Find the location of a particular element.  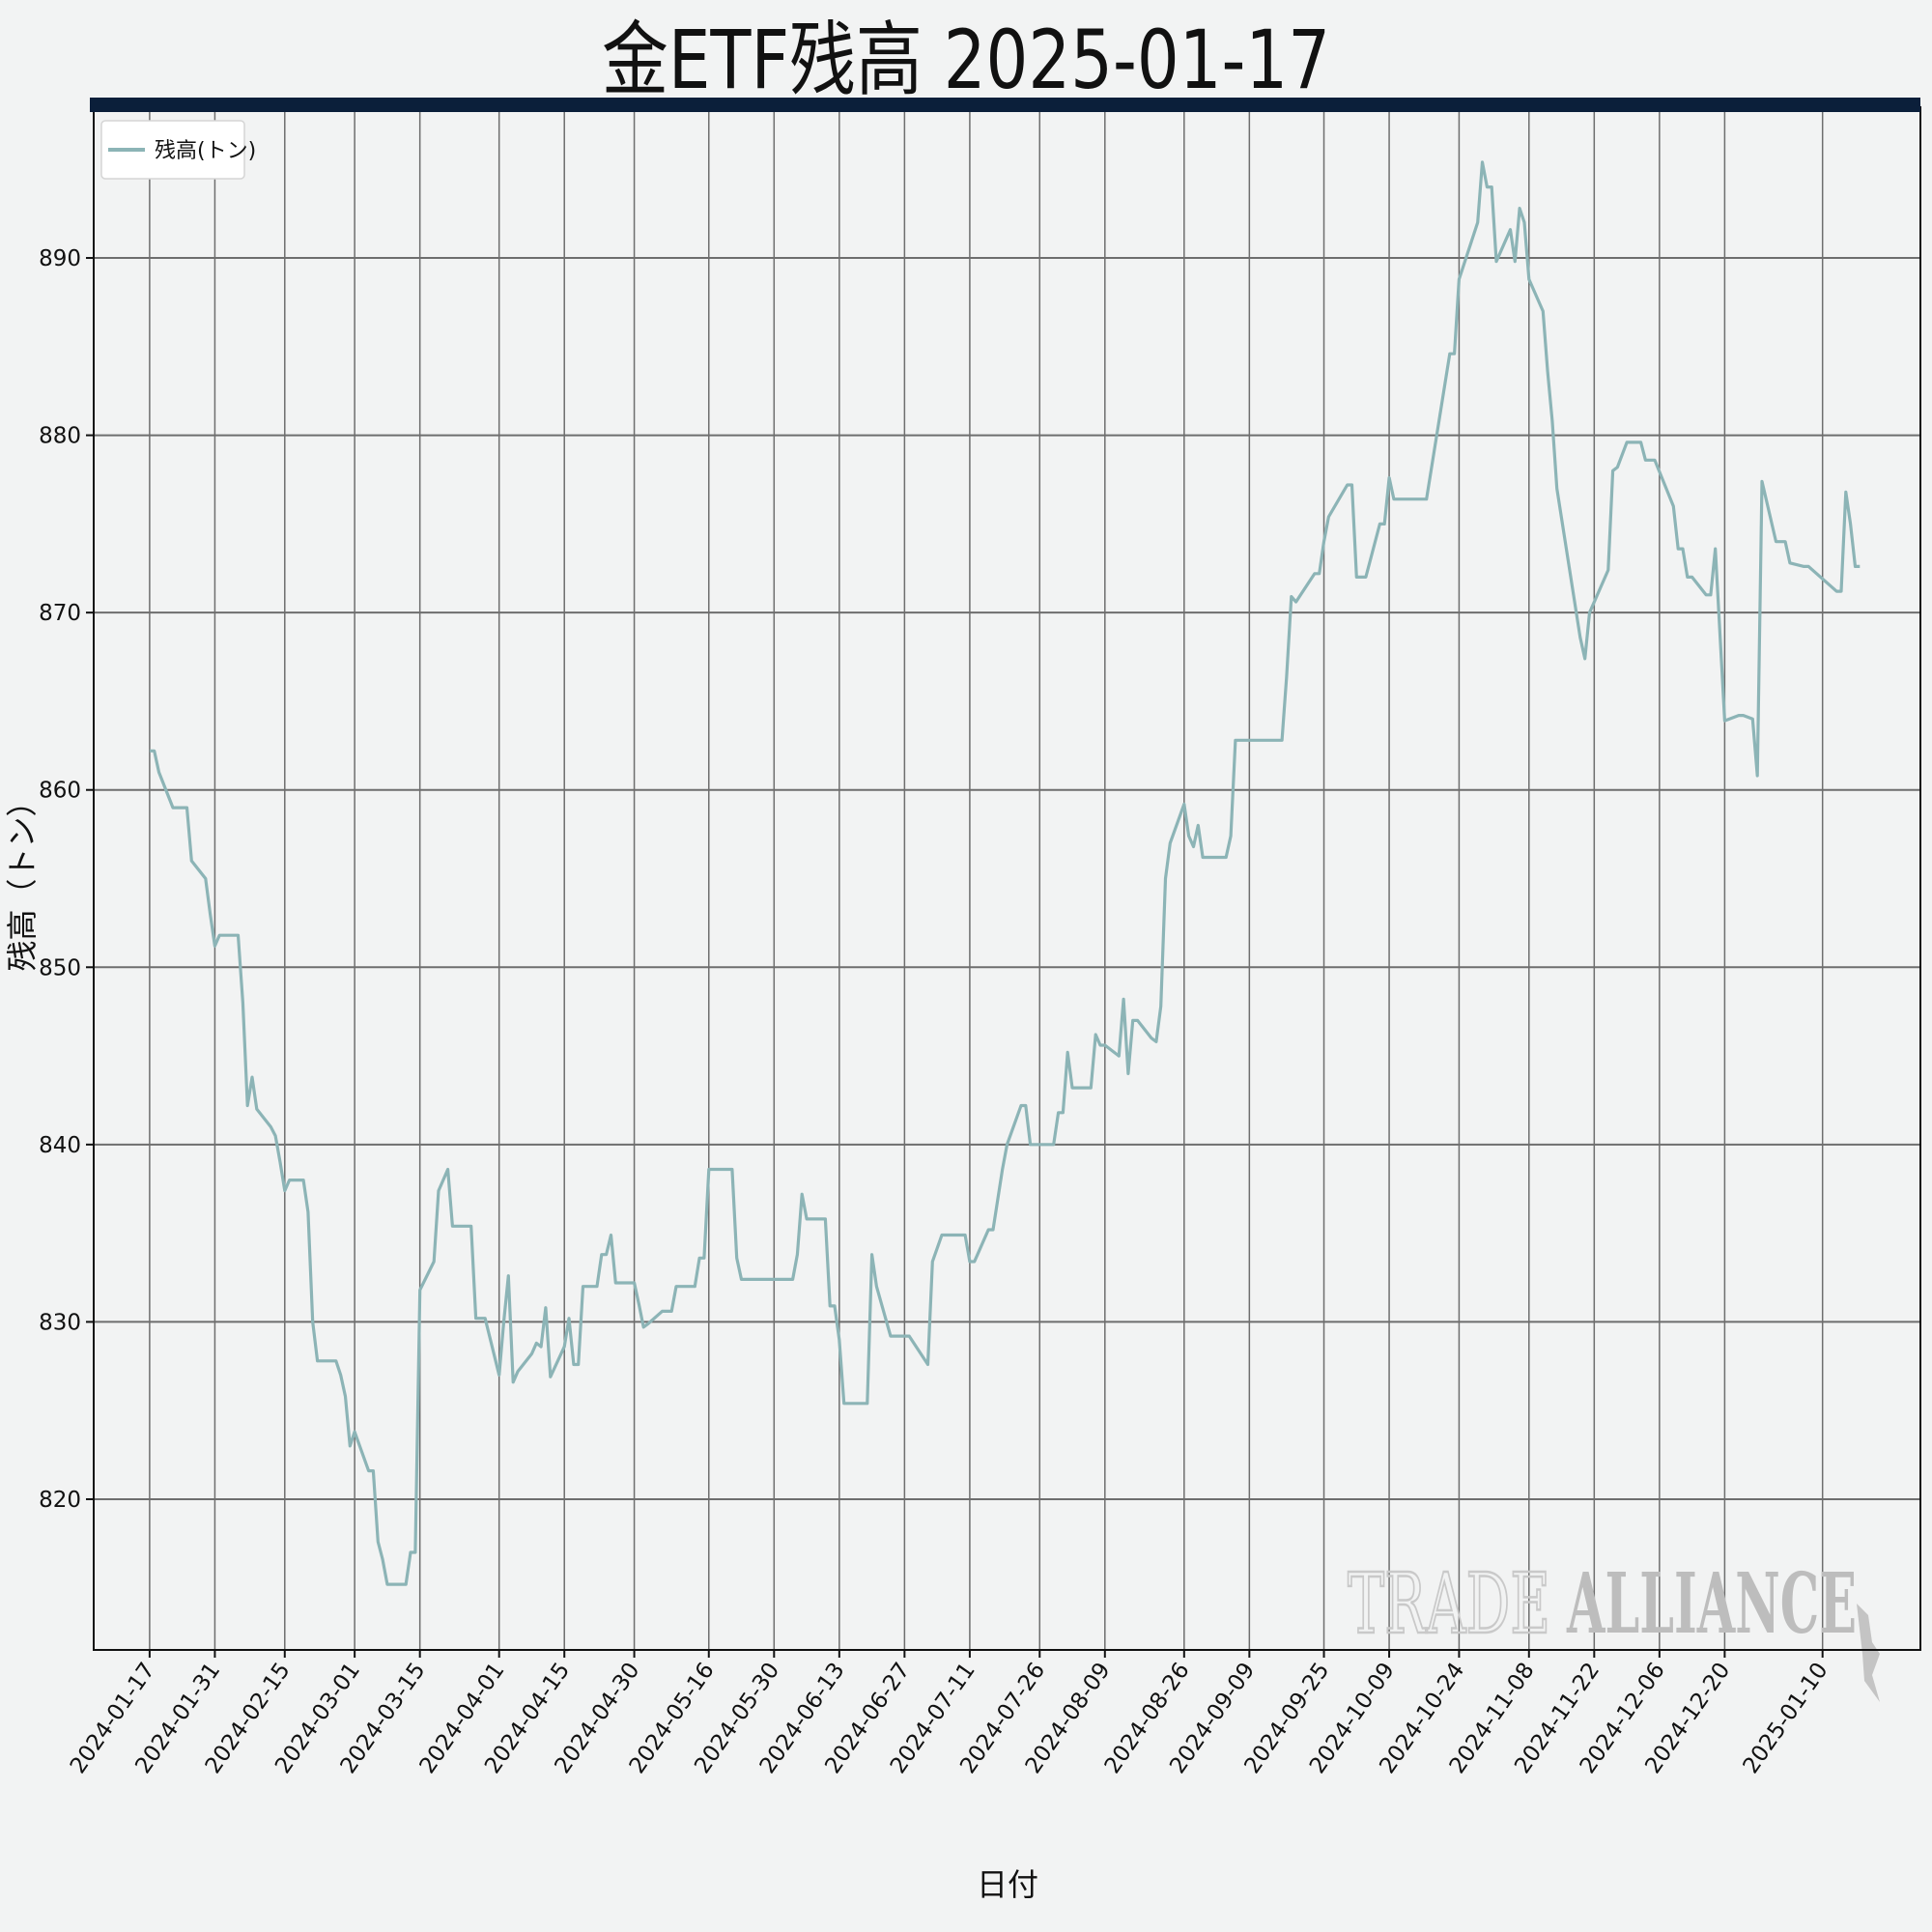

legend: 残高(トン) is located at coordinates (178, 150).